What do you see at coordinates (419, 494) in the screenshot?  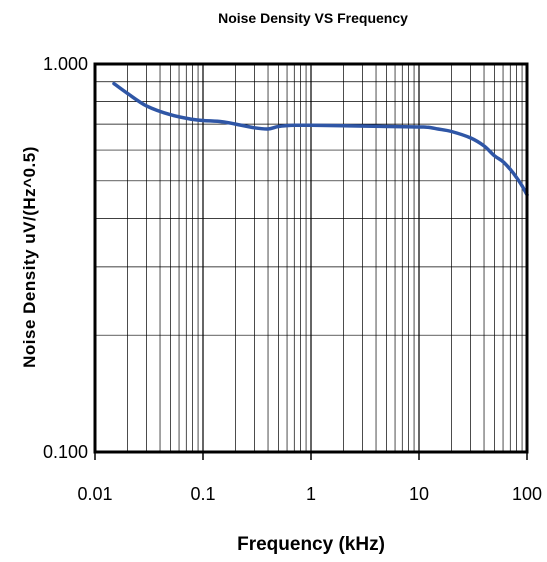 I see `x-tick-label: 10` at bounding box center [419, 494].